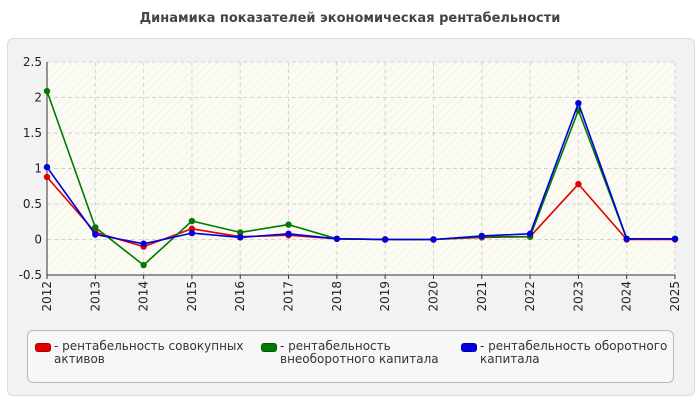  What do you see at coordinates (269, 347) in the screenshot?
I see `legend-swatch-non-current-capital` at bounding box center [269, 347].